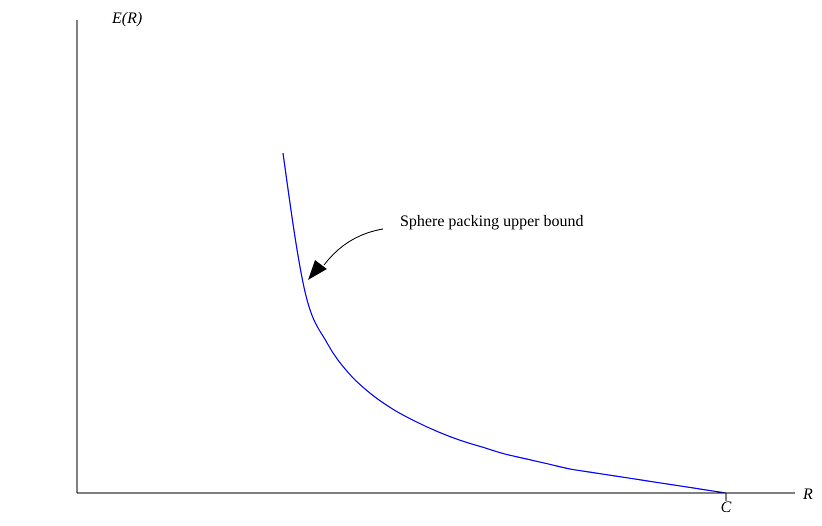 This screenshot has width=822, height=526. What do you see at coordinates (807, 495) in the screenshot?
I see `x-axis-title: R` at bounding box center [807, 495].